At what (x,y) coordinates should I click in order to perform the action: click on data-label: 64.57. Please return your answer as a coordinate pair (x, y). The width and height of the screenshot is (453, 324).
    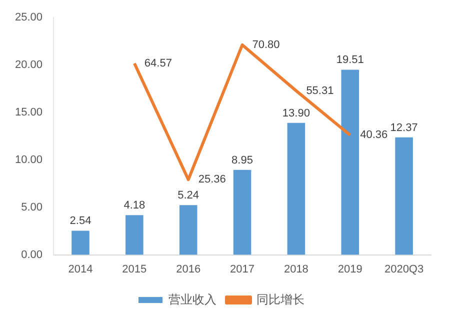
    Looking at the image, I should click on (158, 63).